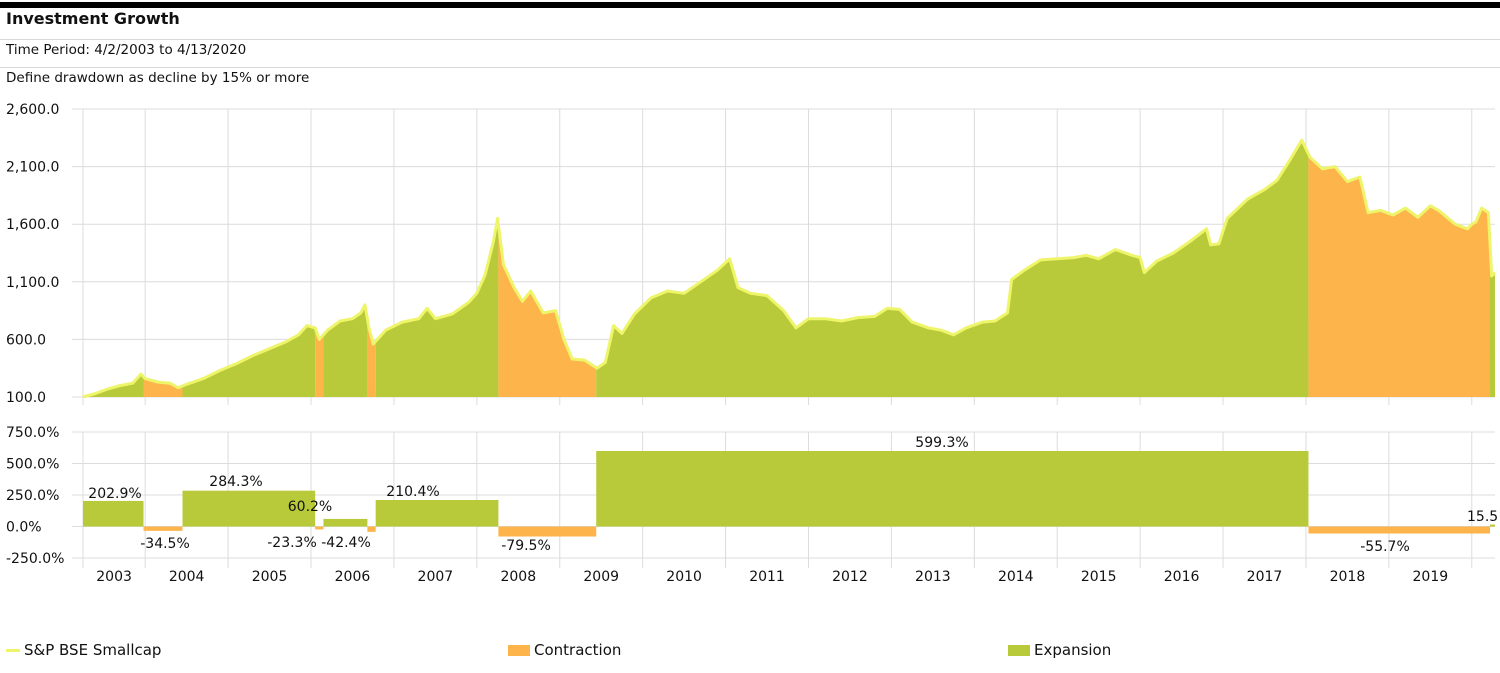 The image size is (1500, 673). What do you see at coordinates (235, 482) in the screenshot?
I see `bar-value-label: 284.3%` at bounding box center [235, 482].